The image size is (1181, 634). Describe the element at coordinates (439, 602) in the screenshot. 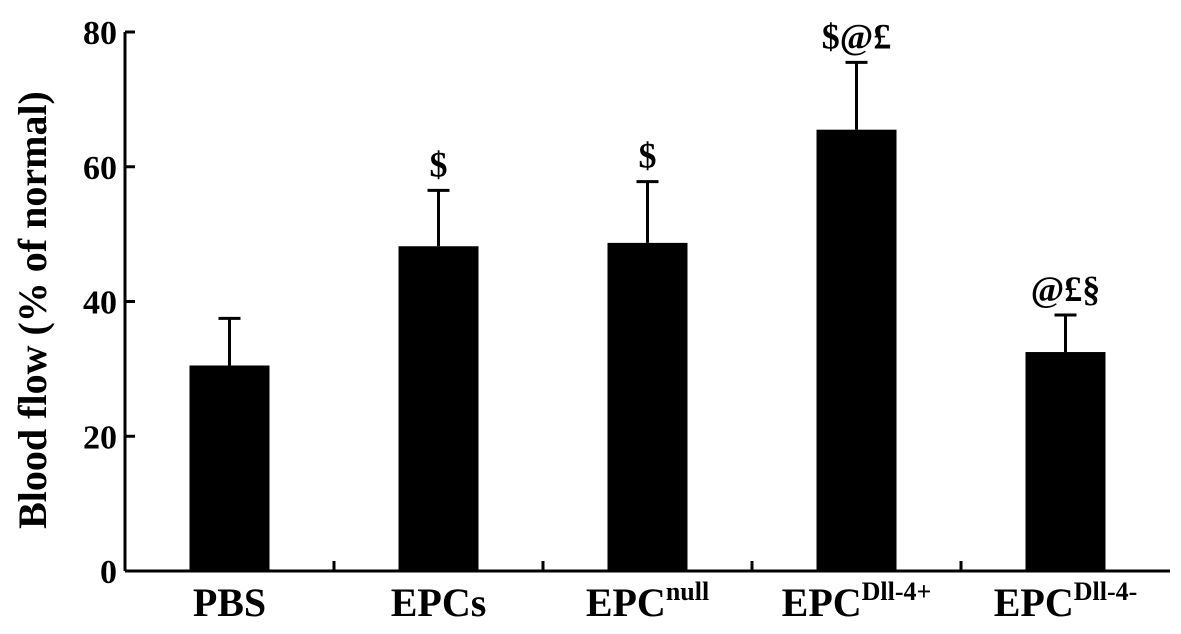

I see `x-tick-label: EPCs` at that location.